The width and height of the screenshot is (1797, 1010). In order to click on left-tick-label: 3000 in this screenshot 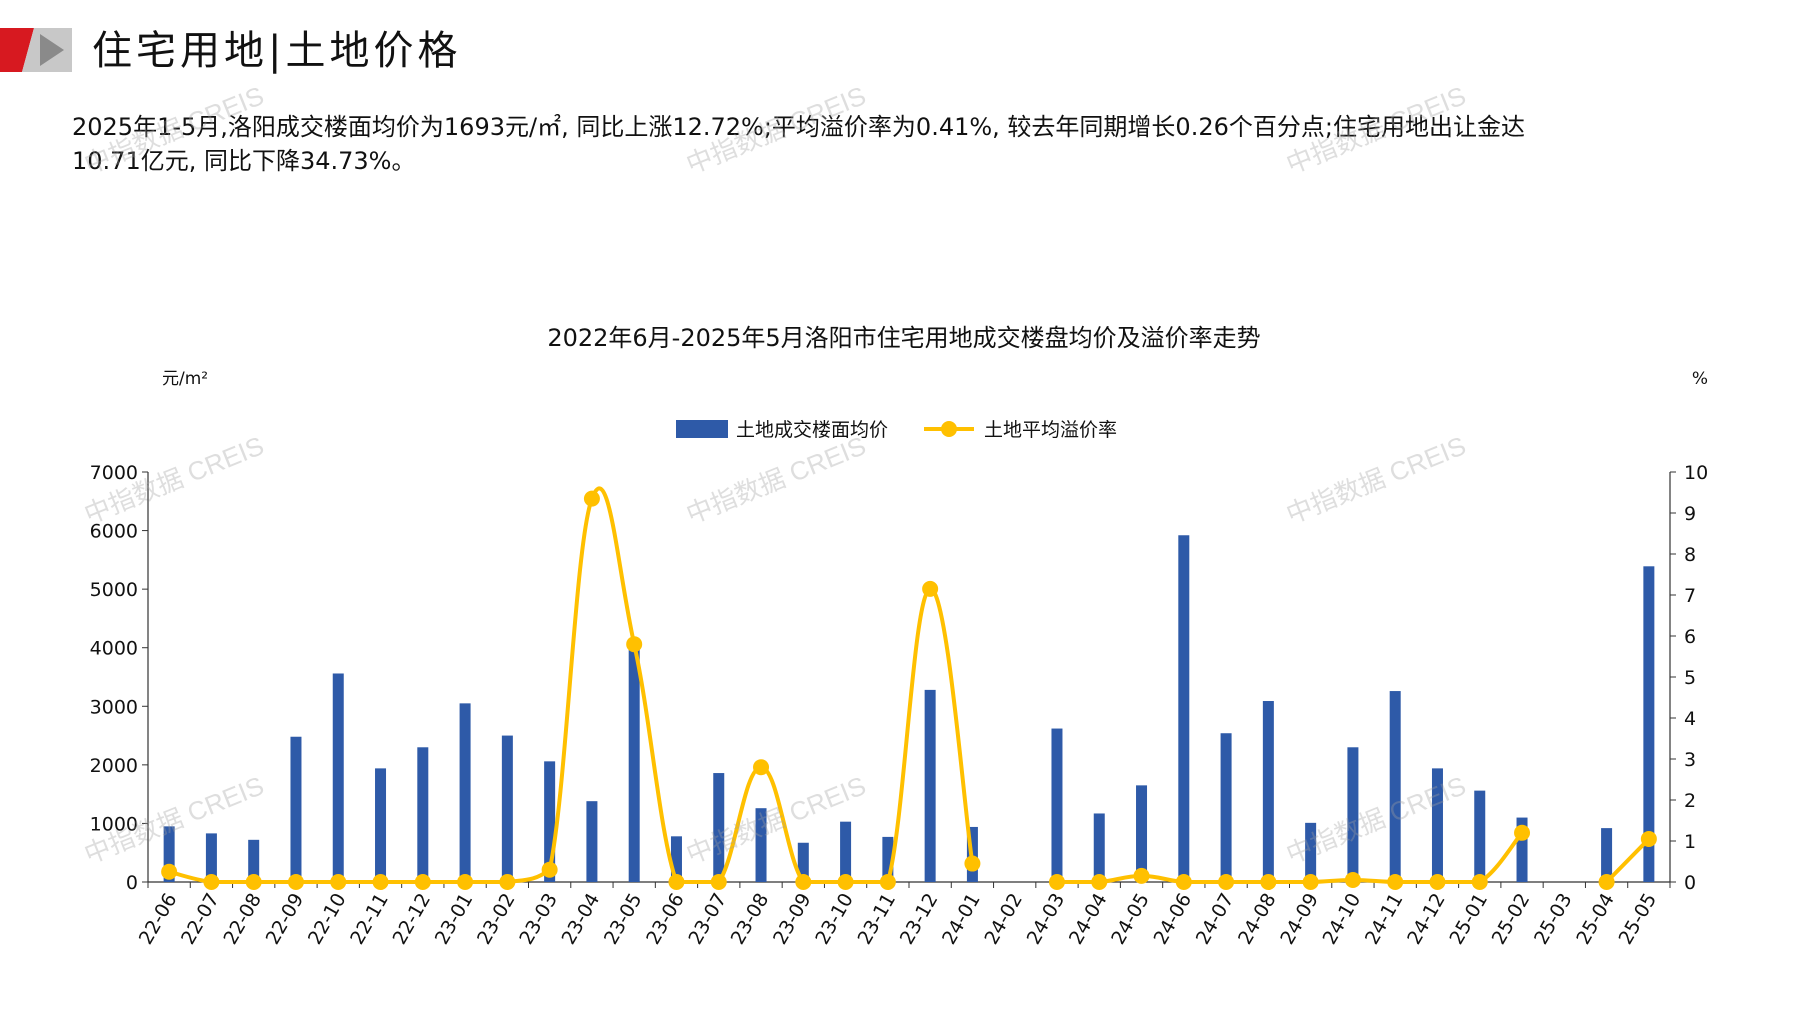, I will do `click(114, 707)`.